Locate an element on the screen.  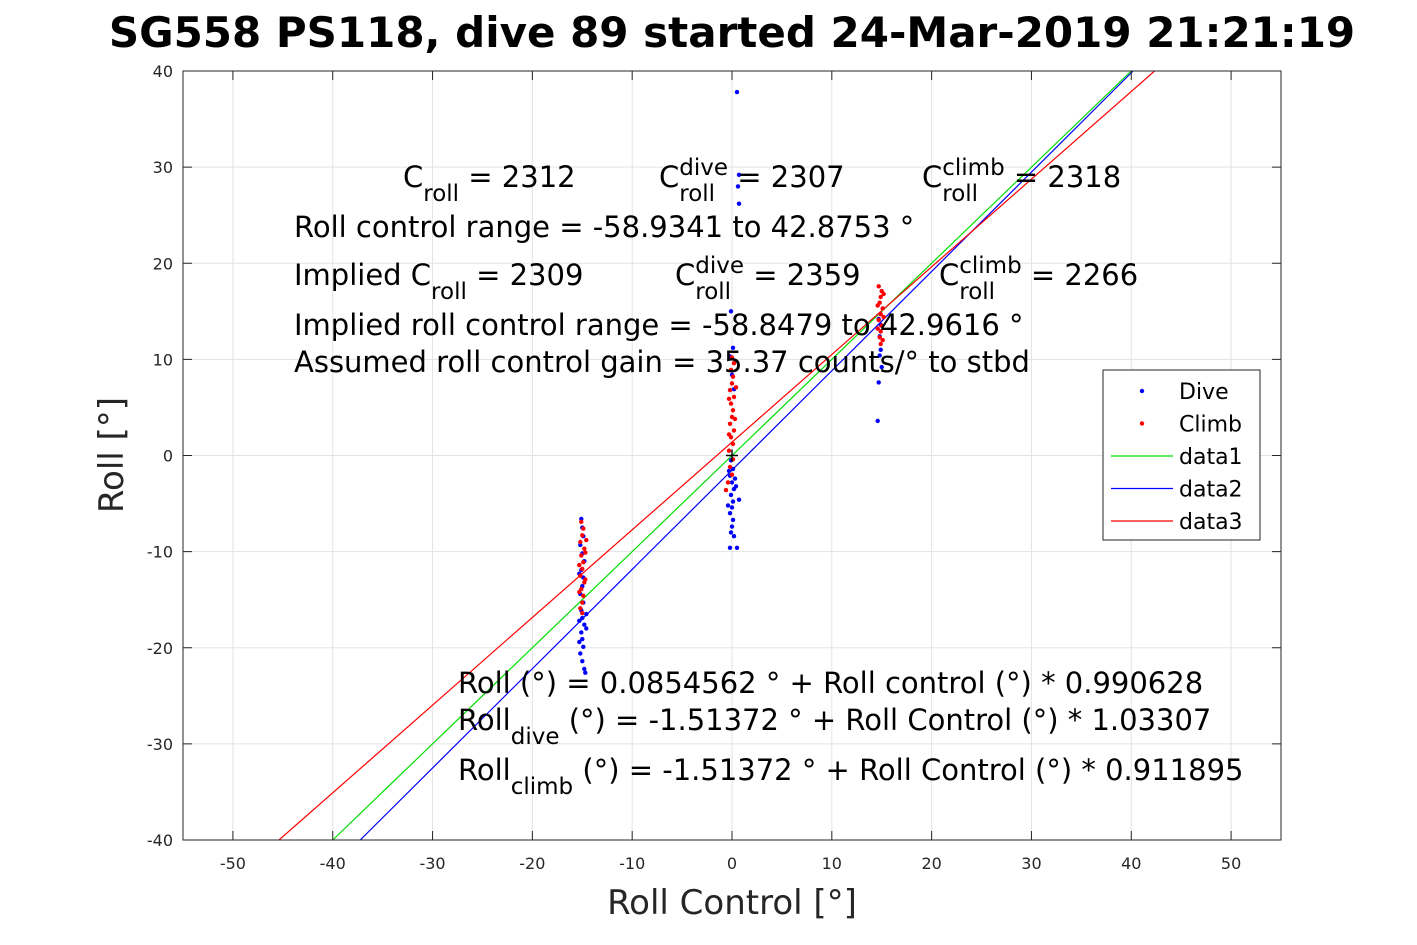
y-axis-label: Roll [°] is located at coordinates (112, 455).